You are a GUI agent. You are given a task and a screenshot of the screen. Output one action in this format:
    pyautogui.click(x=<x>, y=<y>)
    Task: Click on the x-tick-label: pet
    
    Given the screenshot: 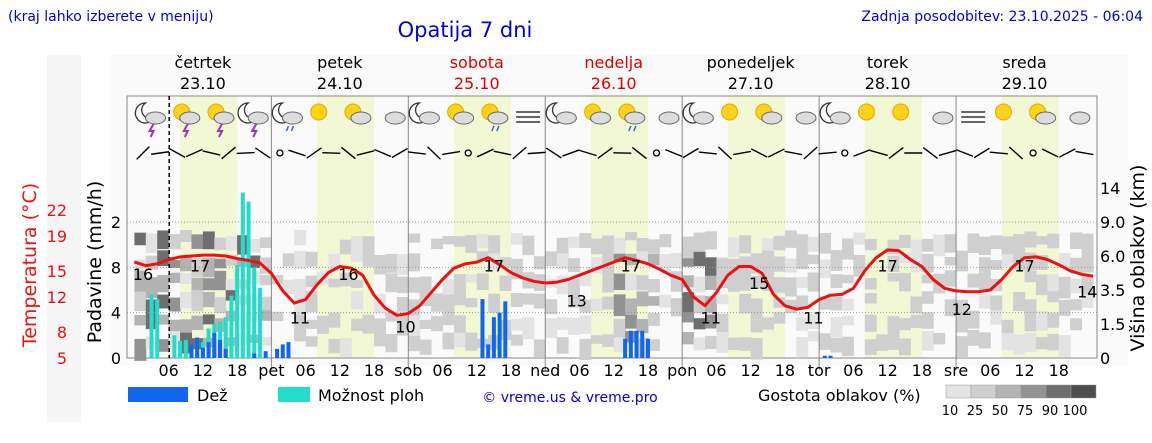 What is the action you would take?
    pyautogui.click(x=271, y=370)
    